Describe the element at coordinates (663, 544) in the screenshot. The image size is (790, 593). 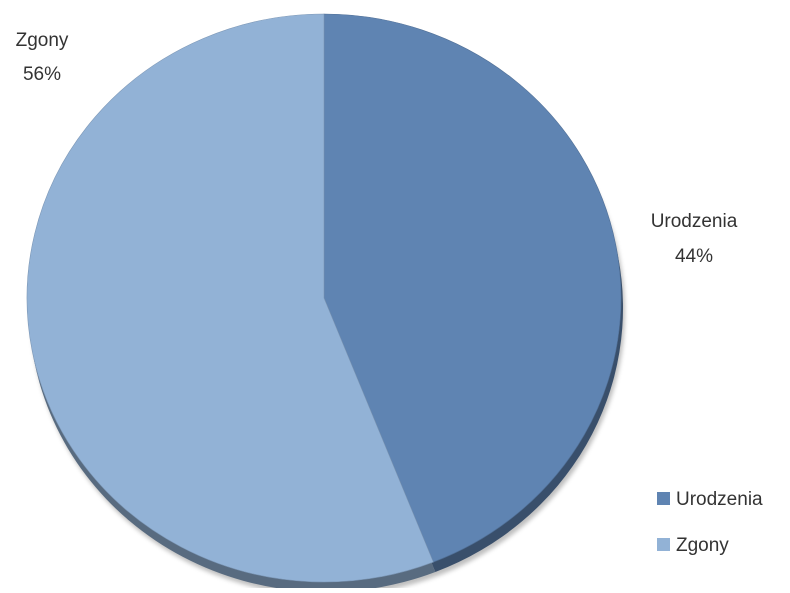
I see `legend-swatch-zgony` at that location.